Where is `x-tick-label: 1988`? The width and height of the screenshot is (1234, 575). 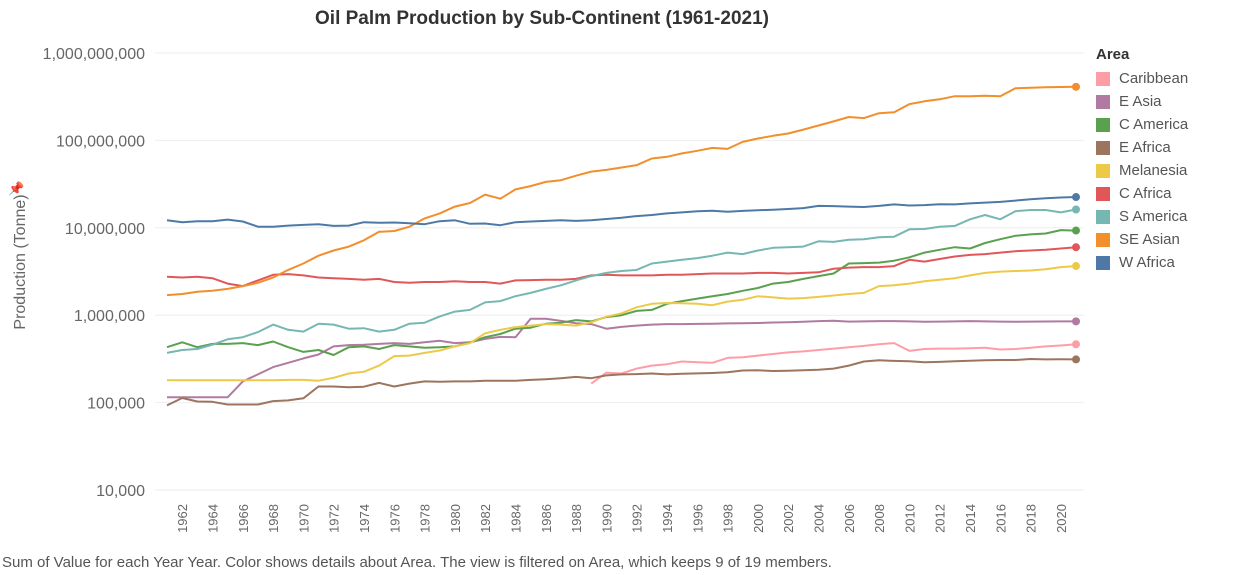
x-tick-label: 1988 is located at coordinates (576, 518).